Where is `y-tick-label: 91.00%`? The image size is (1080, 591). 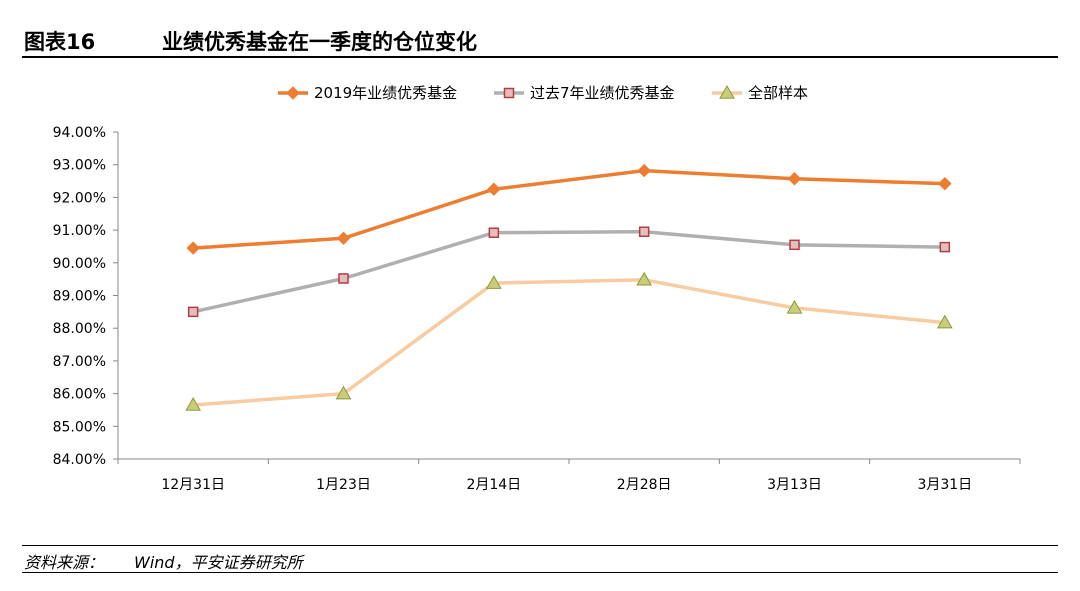
y-tick-label: 91.00% is located at coordinates (79, 231).